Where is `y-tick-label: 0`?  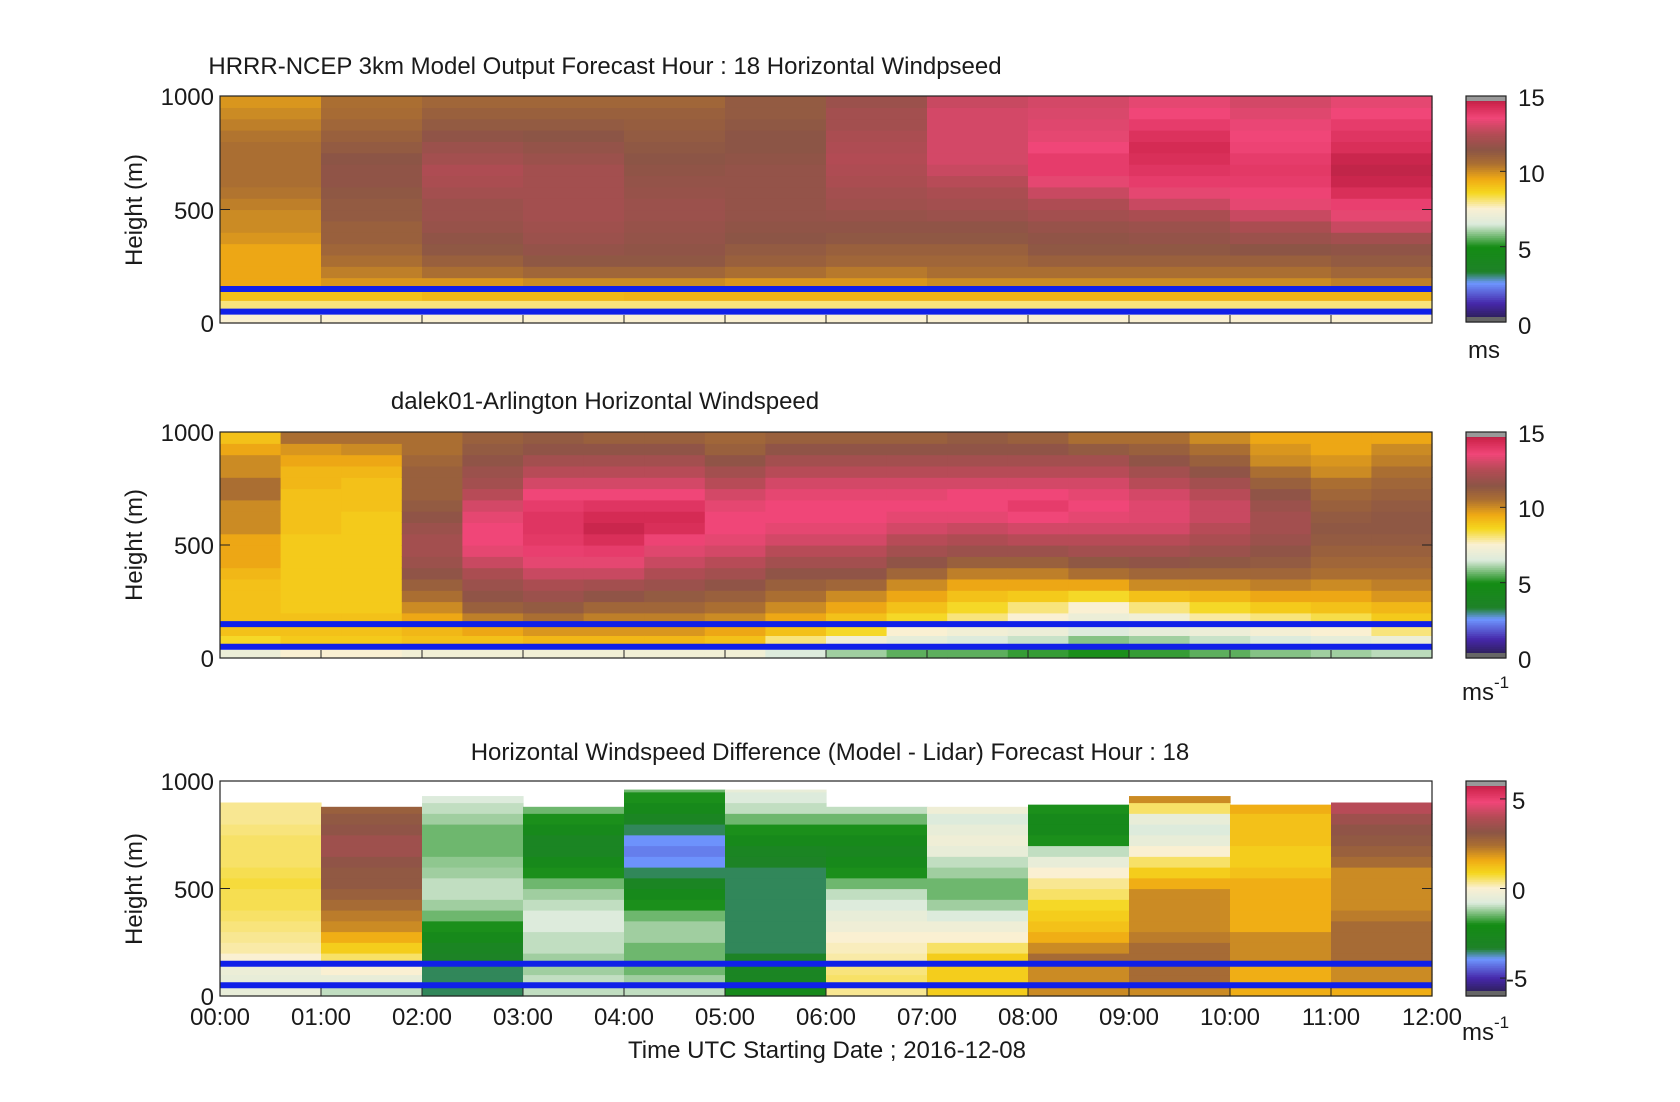 y-tick-label: 0 is located at coordinates (207, 324).